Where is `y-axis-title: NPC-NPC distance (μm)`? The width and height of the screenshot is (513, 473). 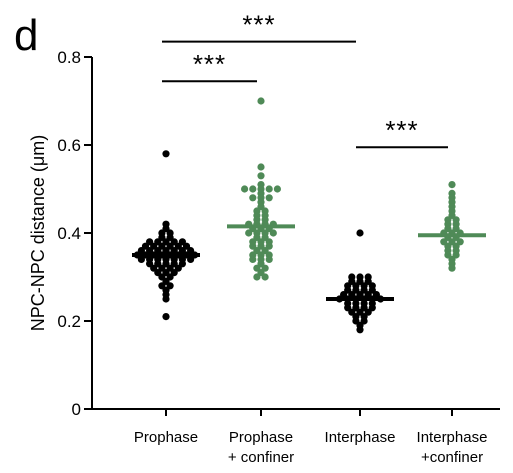 y-axis-title: NPC-NPC distance (μm) is located at coordinates (38, 233).